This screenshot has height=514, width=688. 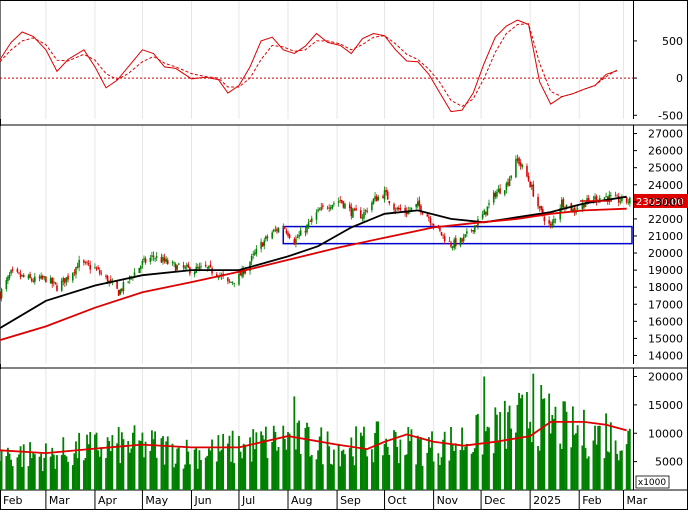 What do you see at coordinates (301, 500) in the screenshot?
I see `month-label: Aug` at bounding box center [301, 500].